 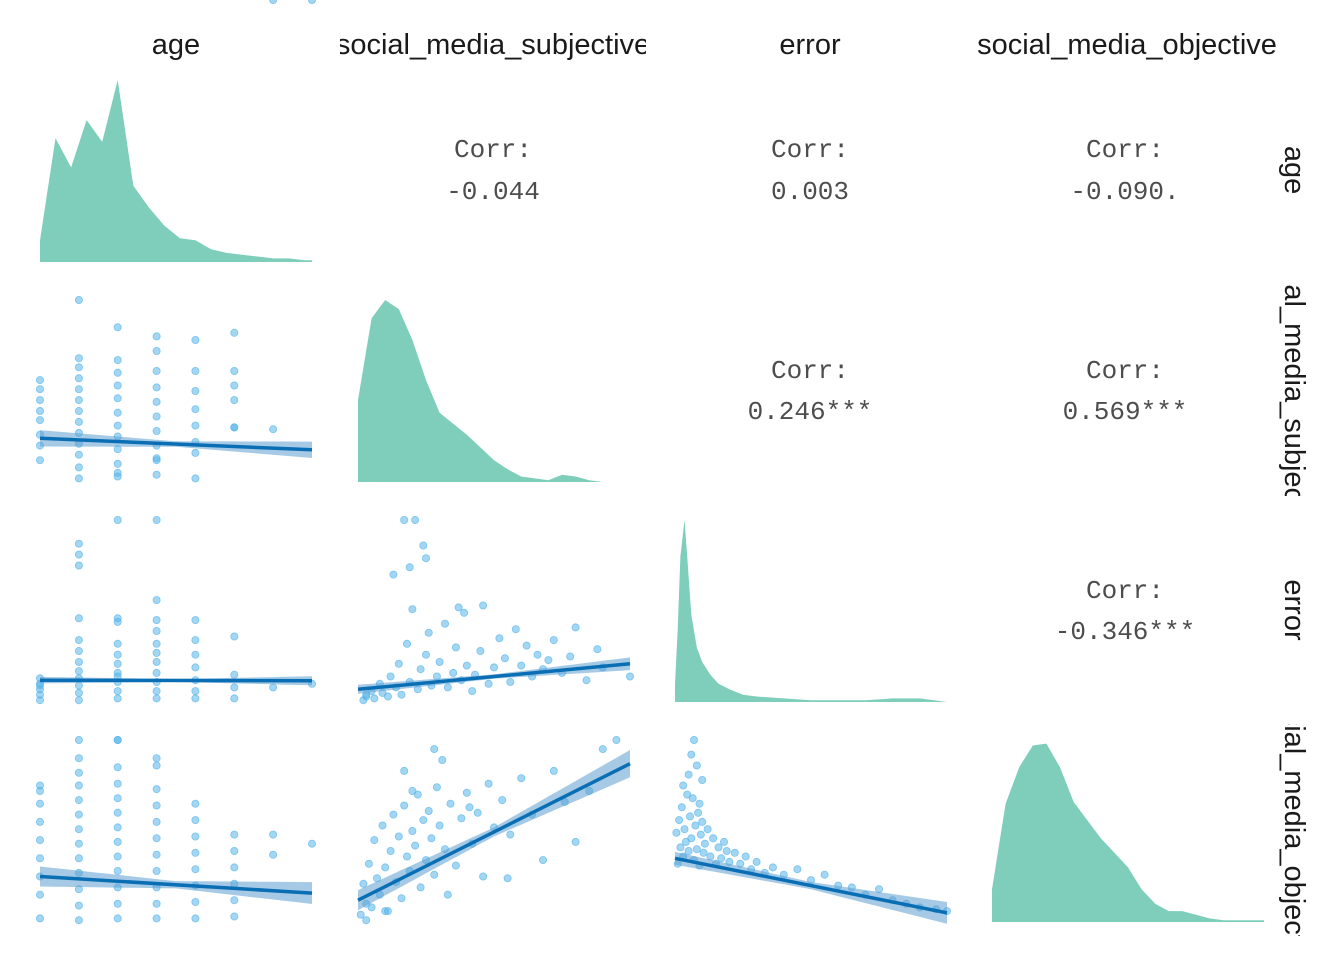 I want to click on density-age, so click(x=176, y=171).